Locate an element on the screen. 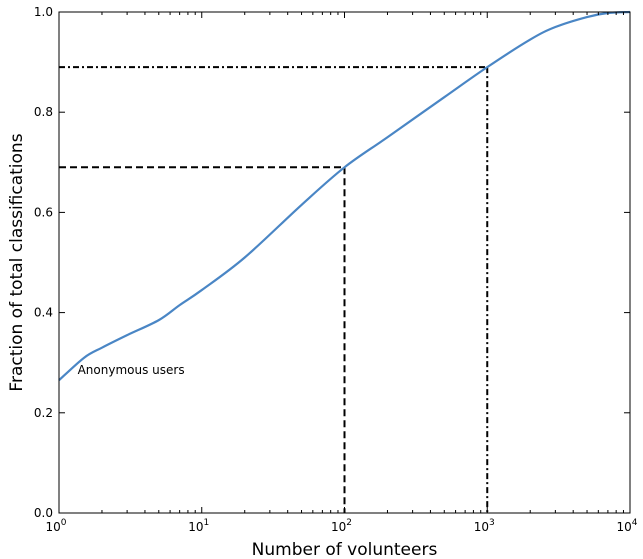 This screenshot has height=559, width=643. x-axis-label: Number of volunteers is located at coordinates (345, 549).